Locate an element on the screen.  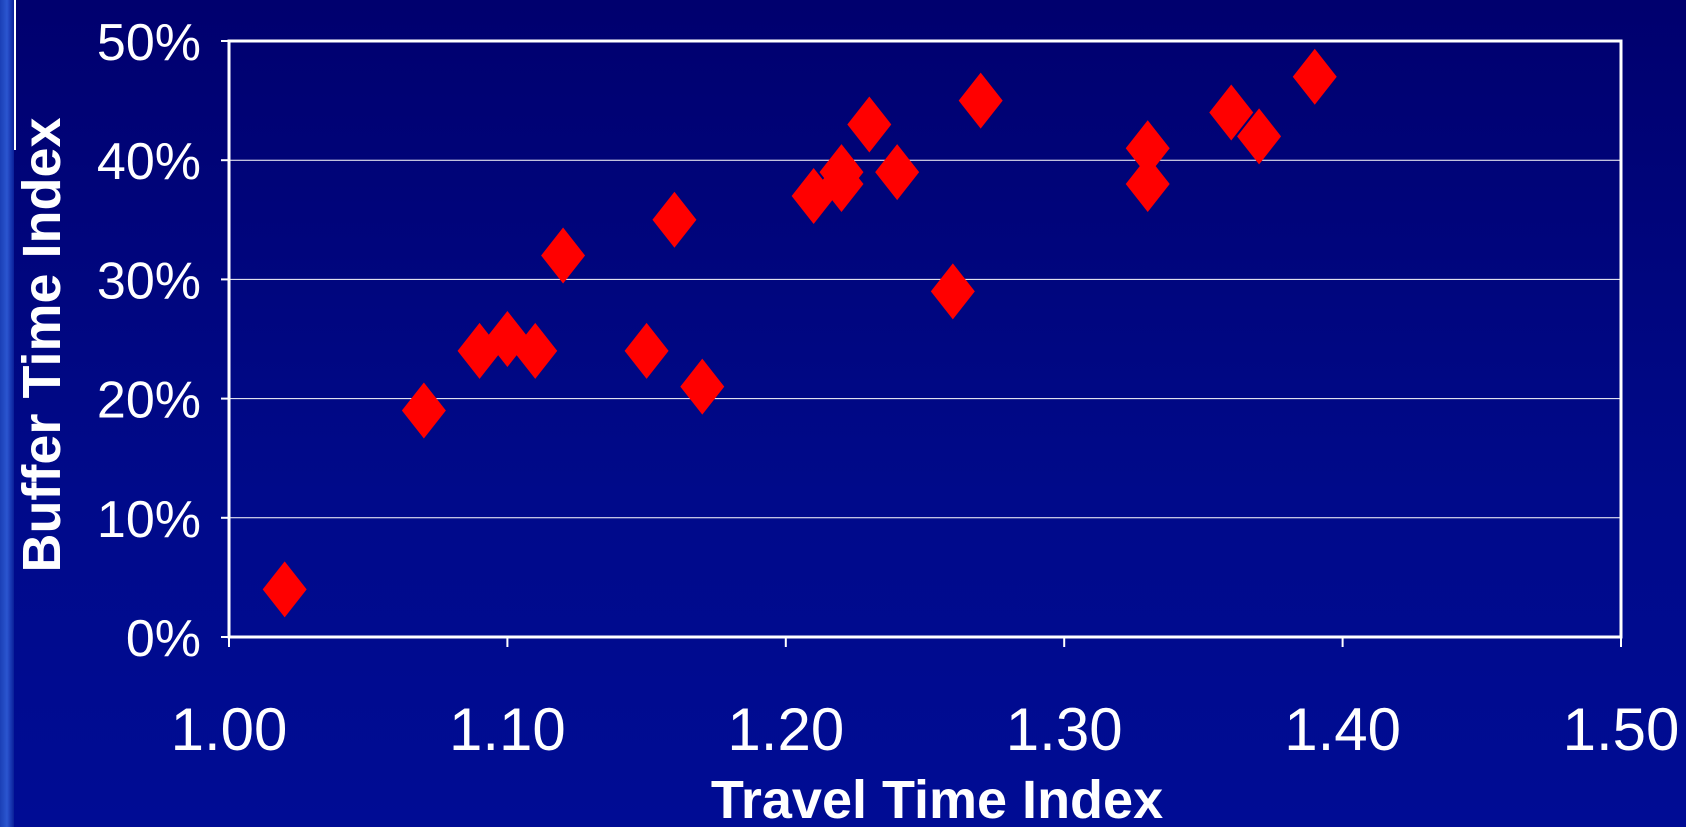
y-tick-label: 20% is located at coordinates (149, 401).